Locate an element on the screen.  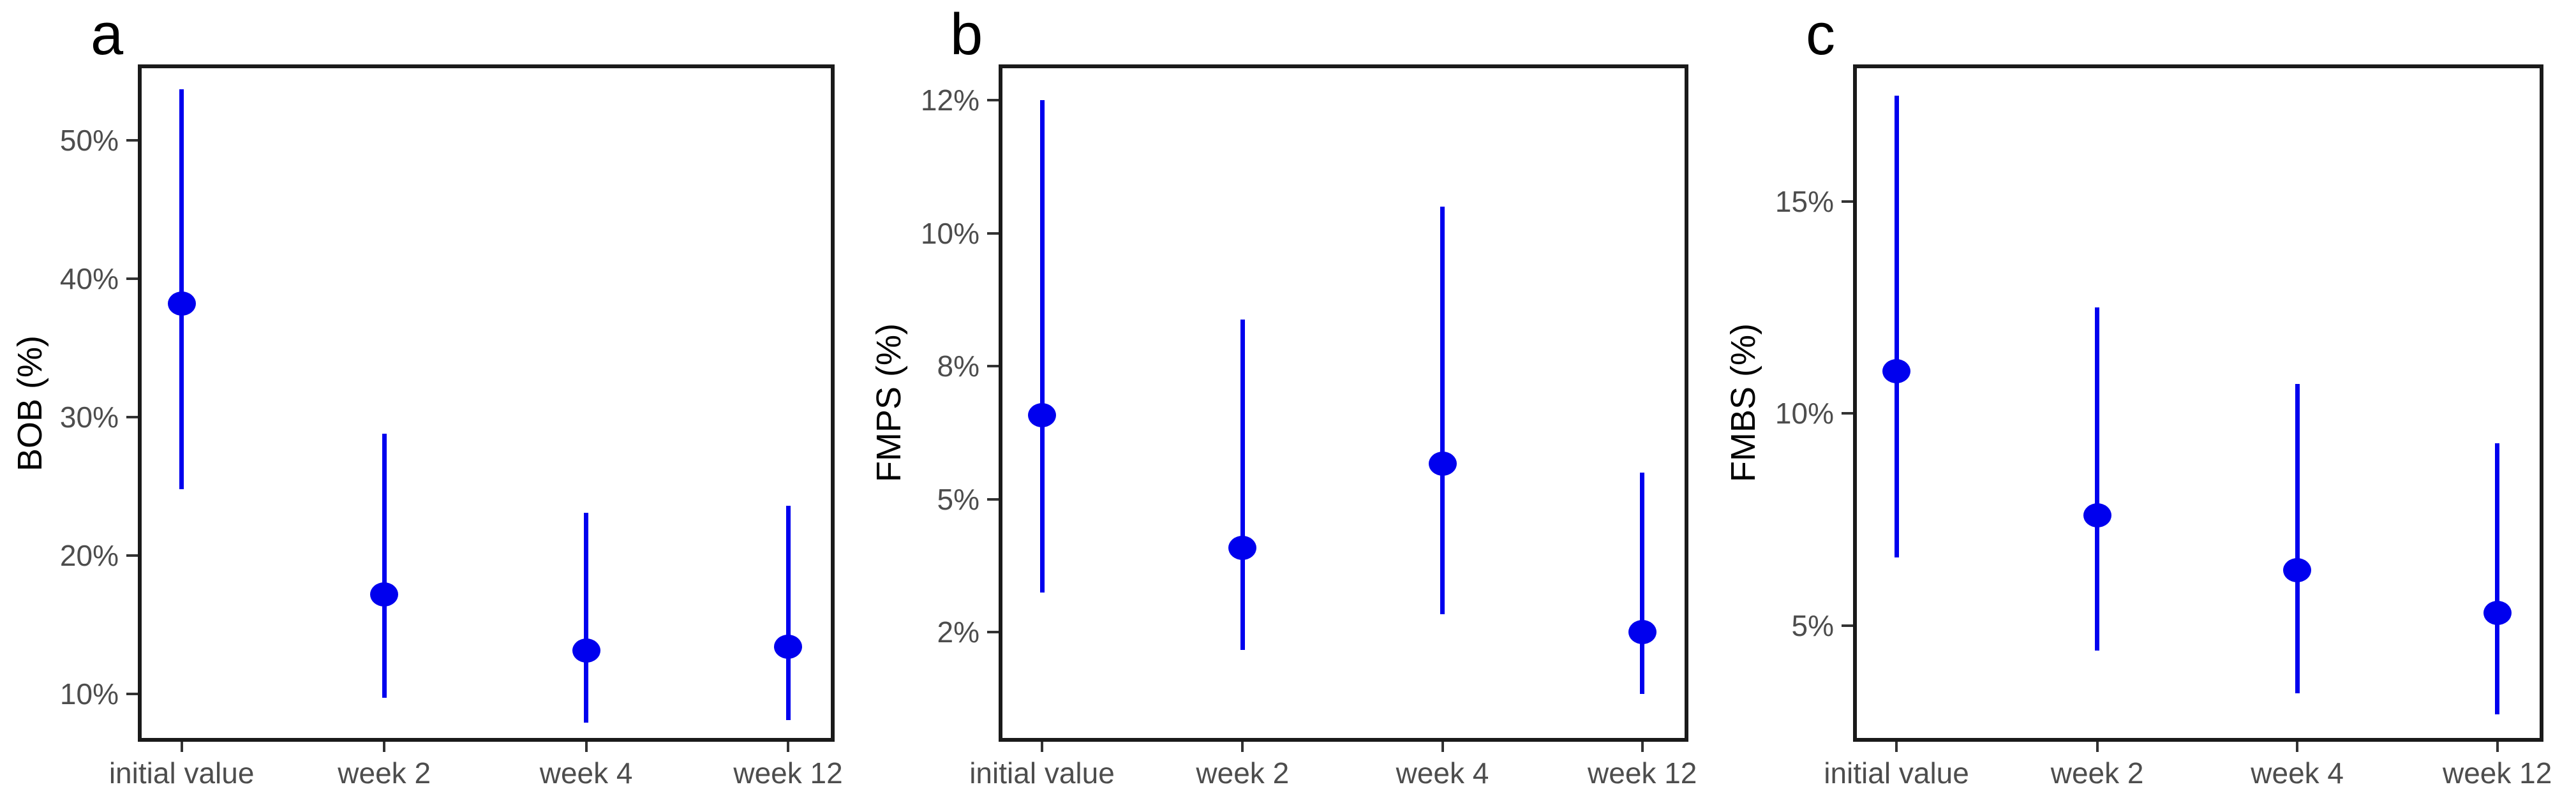
y-tick-label: 50% is located at coordinates (89, 141).